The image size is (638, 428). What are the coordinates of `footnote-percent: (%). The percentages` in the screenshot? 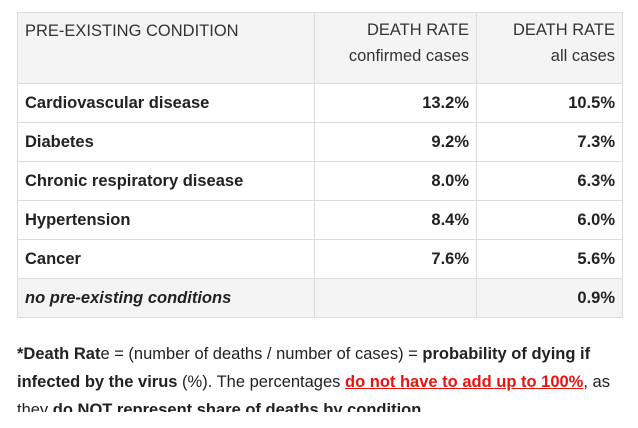 It's located at (261, 382).